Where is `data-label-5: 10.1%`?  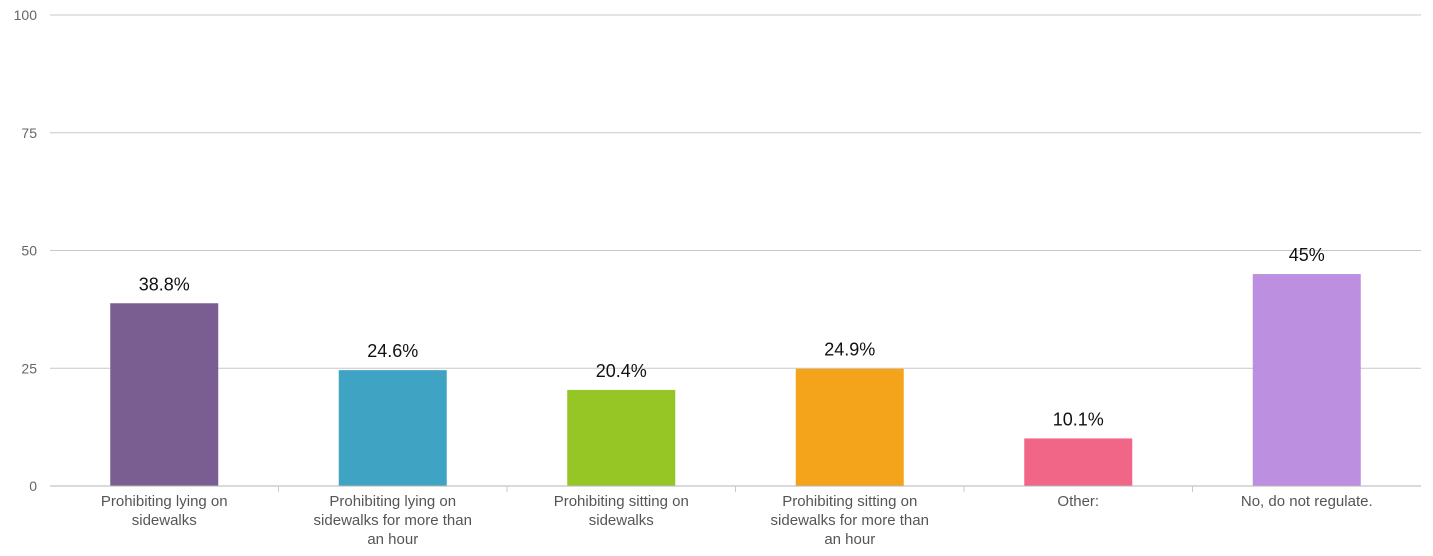 data-label-5: 10.1% is located at coordinates (1078, 419).